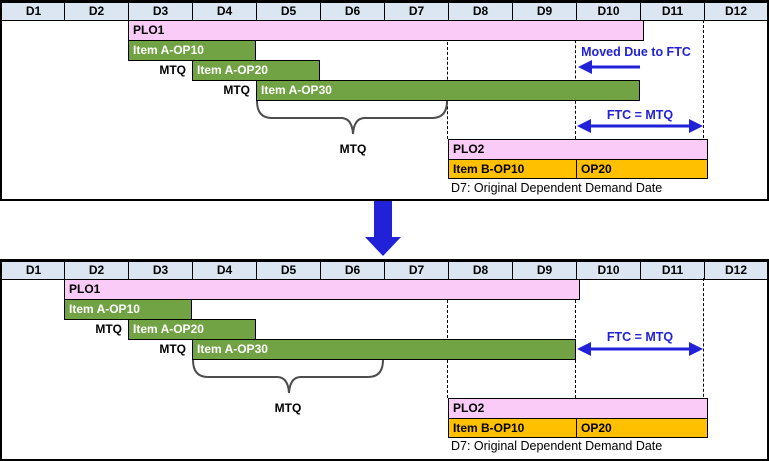 This screenshot has height=461, width=769. I want to click on top-ftc-mtq-label: FTC = MTQ, so click(640, 115).